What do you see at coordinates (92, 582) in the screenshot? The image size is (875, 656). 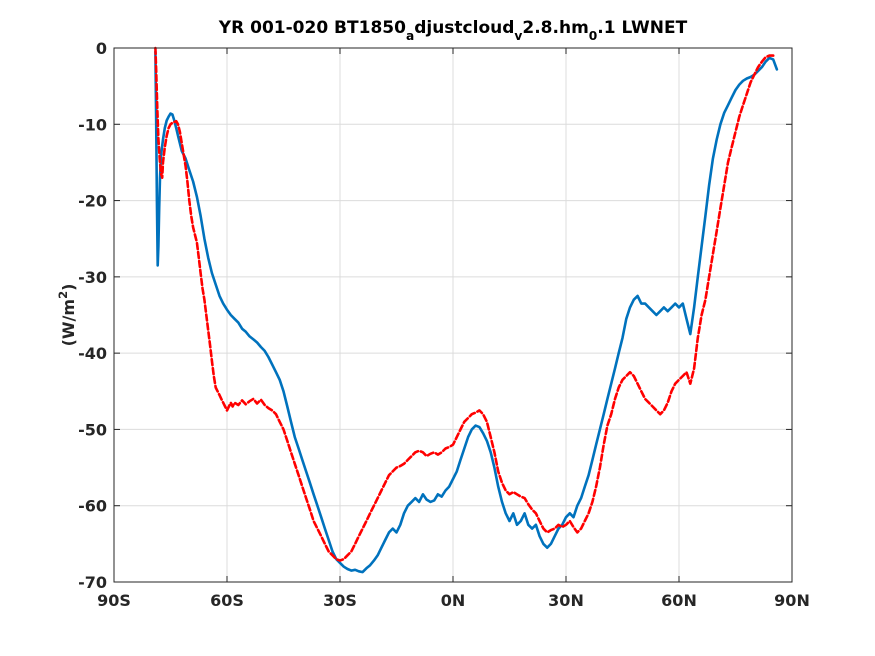 I see `y-tick-label: -70` at bounding box center [92, 582].